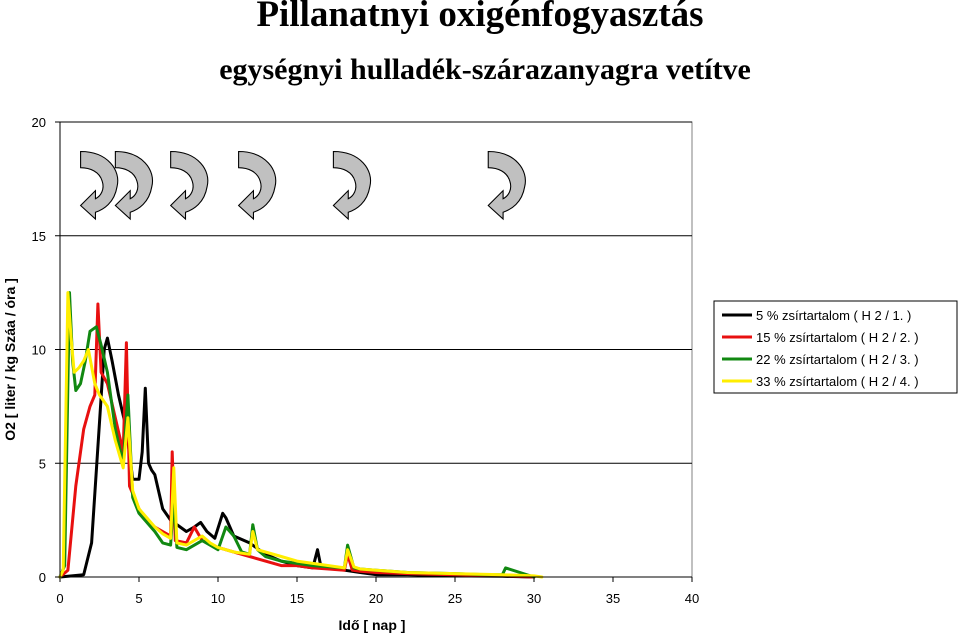  I want to click on x-tick-label: 0, so click(59, 598).